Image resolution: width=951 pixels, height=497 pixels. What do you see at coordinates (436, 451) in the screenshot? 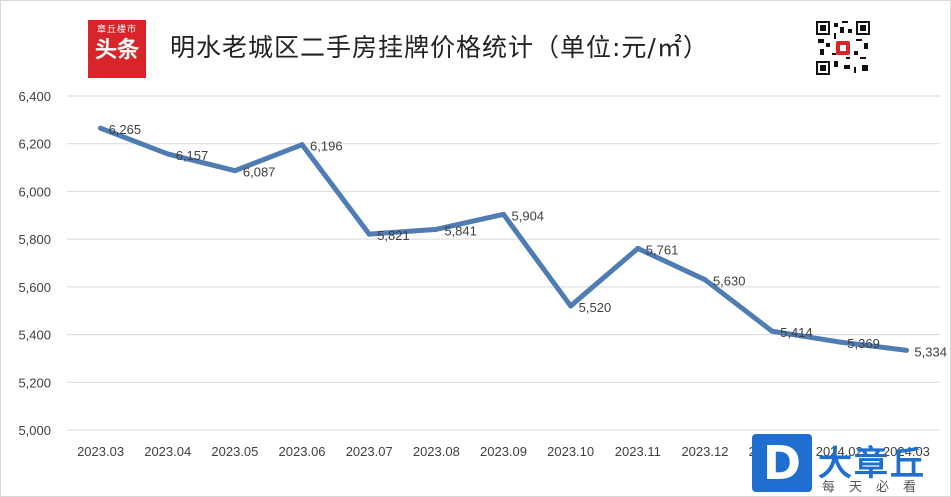
I see `x-tick-label: 2023.08` at bounding box center [436, 451].